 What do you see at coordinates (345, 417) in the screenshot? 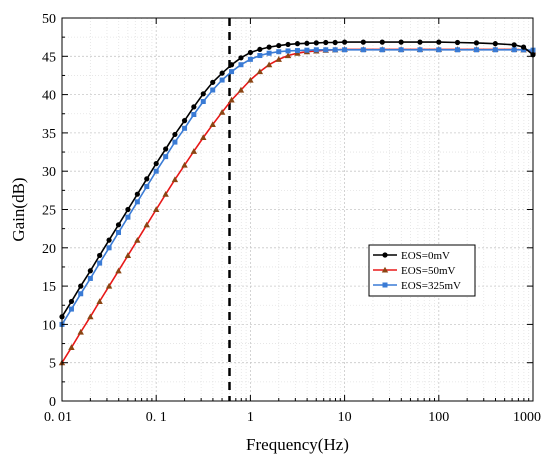
I see `x-tick-label: 10` at bounding box center [345, 417].